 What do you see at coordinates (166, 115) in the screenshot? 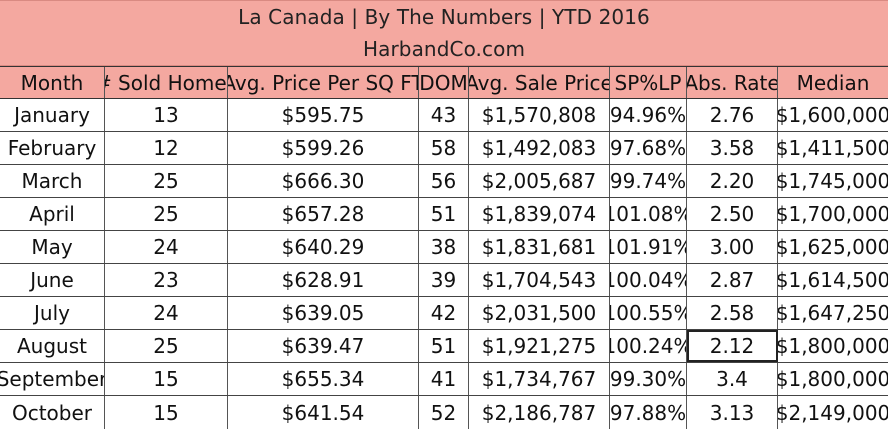
I see `cell-sold-homes: 13` at bounding box center [166, 115].